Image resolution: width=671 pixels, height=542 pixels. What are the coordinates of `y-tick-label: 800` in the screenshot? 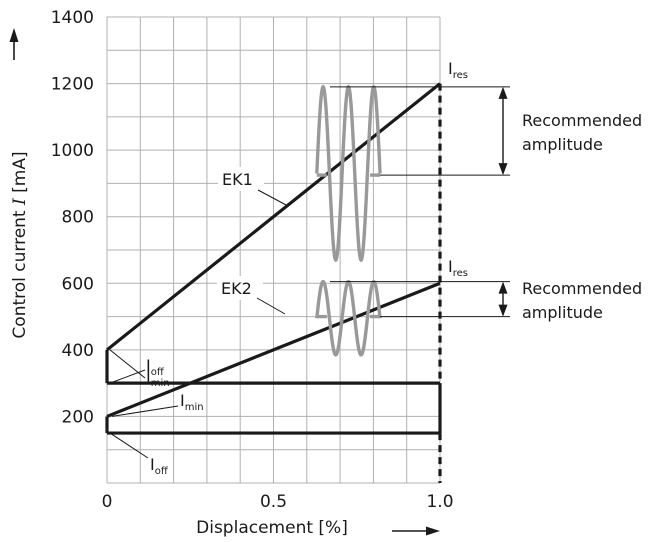 It's located at (78, 218).